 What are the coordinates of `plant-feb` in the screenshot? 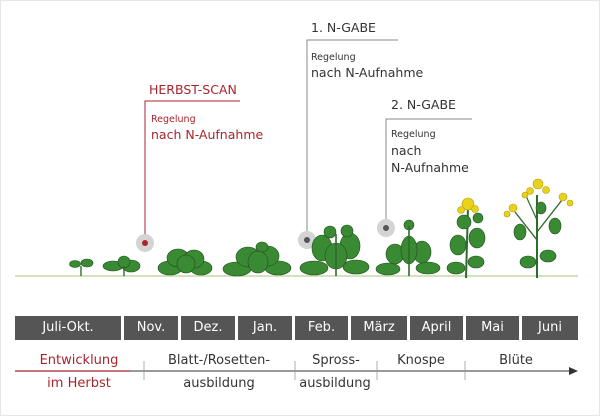 It's located at (334, 250).